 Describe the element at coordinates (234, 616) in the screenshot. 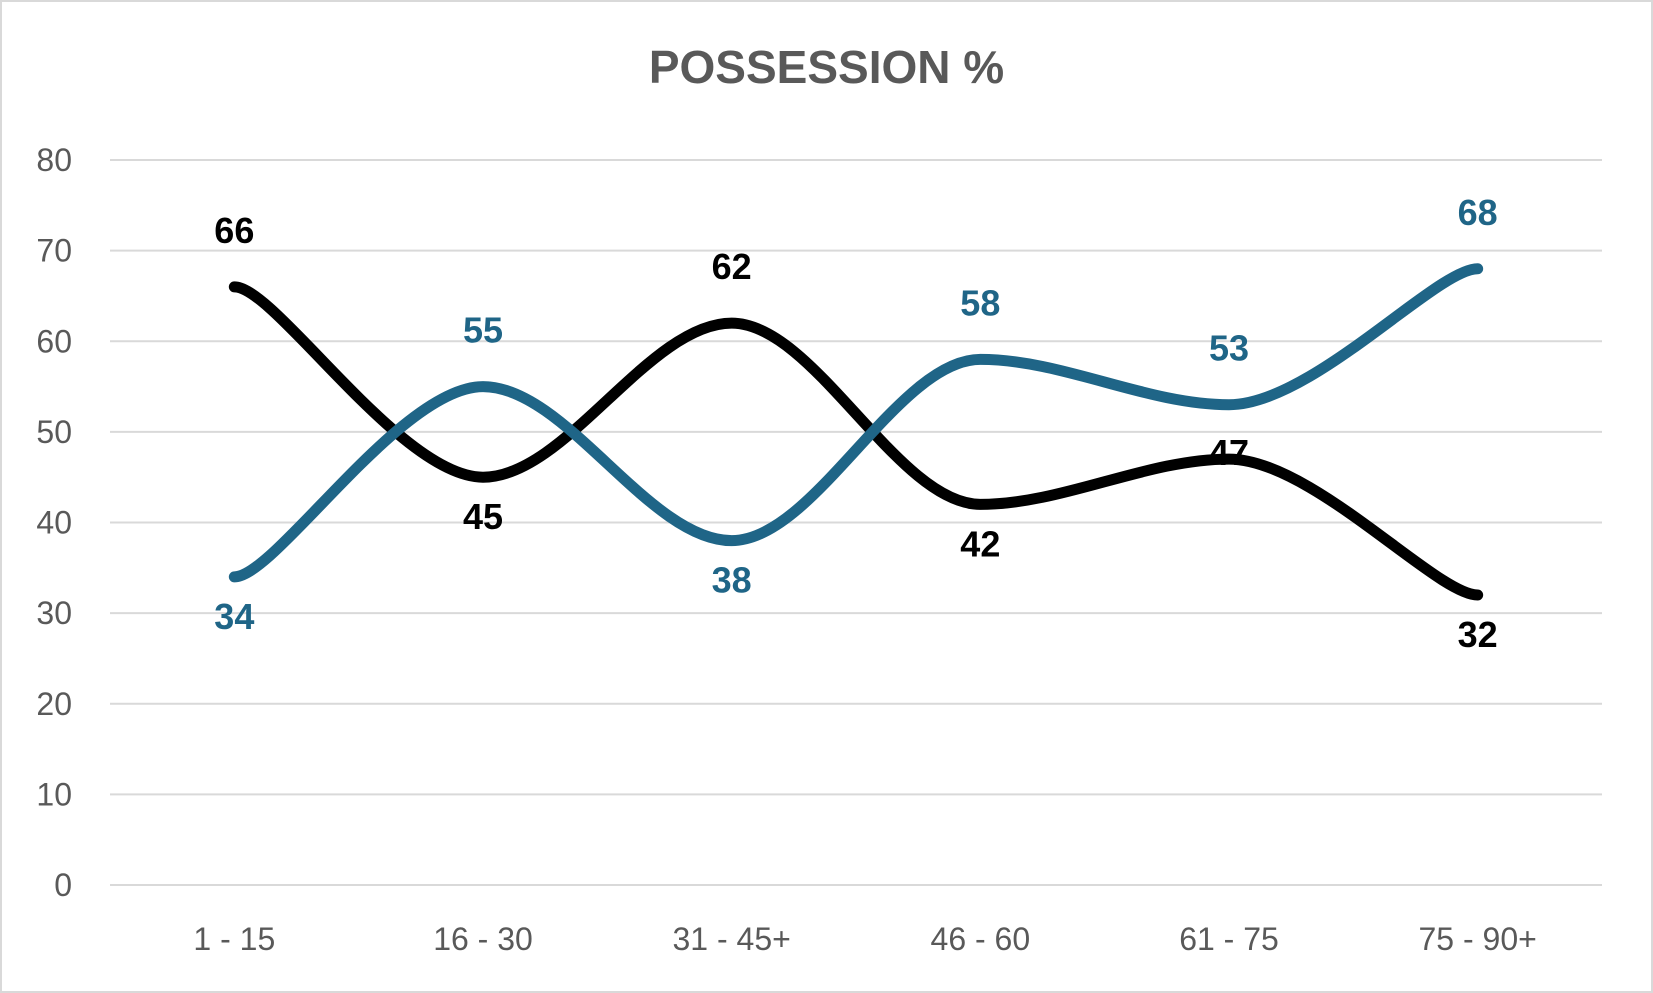

I see `data-label: 34` at that location.